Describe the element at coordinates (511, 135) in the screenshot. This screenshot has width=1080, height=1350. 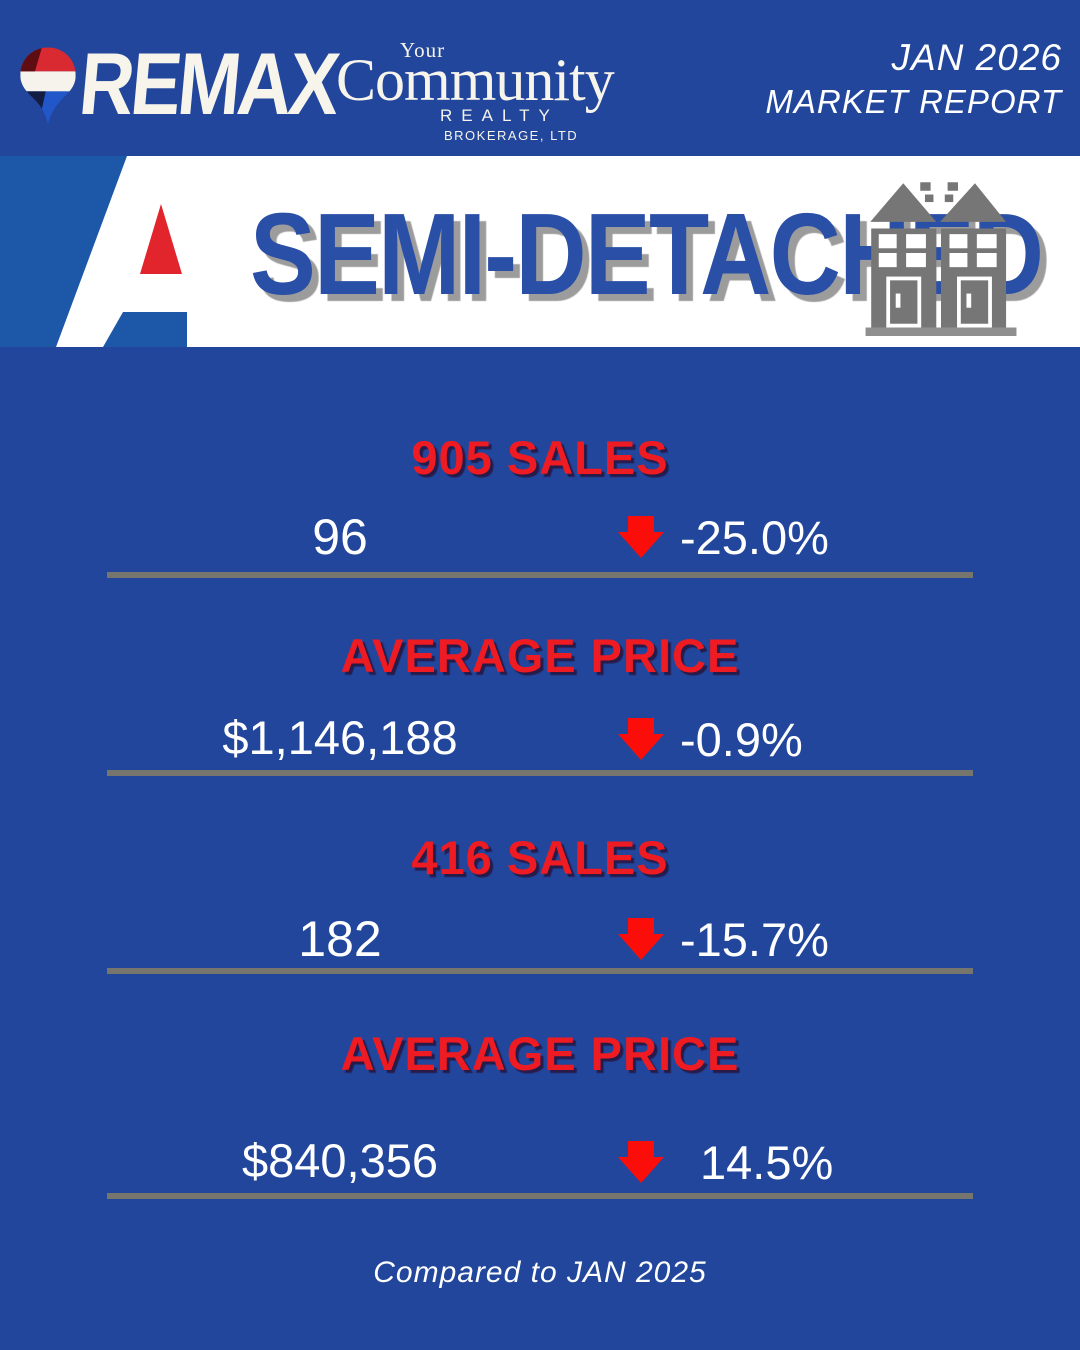
I see `logo-brokerage-text: BROKERAGE, LTD` at that location.